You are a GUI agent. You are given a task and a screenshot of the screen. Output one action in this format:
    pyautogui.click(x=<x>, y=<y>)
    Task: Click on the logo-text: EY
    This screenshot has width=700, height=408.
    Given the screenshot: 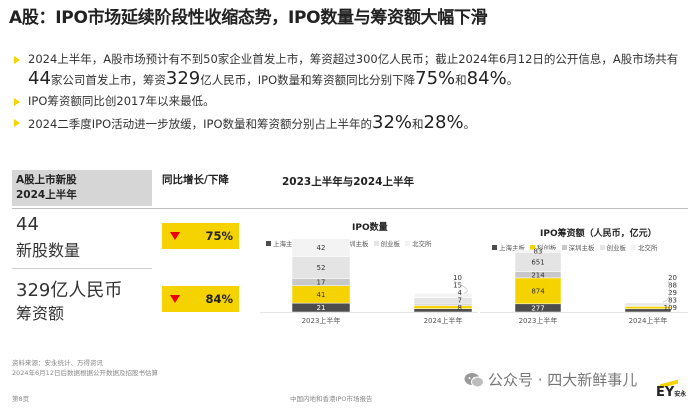 What is the action you would take?
    pyautogui.click(x=665, y=392)
    